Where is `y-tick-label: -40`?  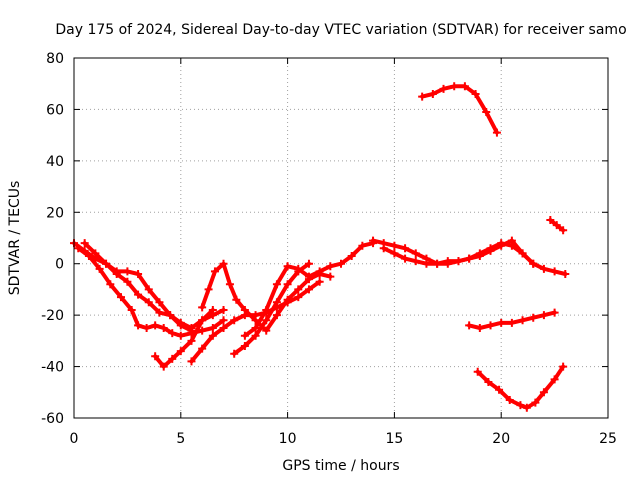
y-tick-label: -40 is located at coordinates (52, 368).